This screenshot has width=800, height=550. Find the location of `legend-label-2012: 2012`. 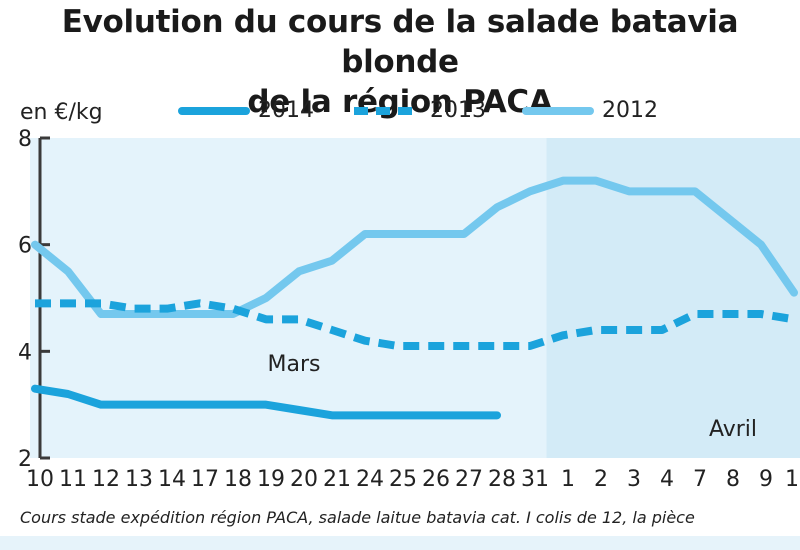

legend-label-2012: 2012 is located at coordinates (630, 110).